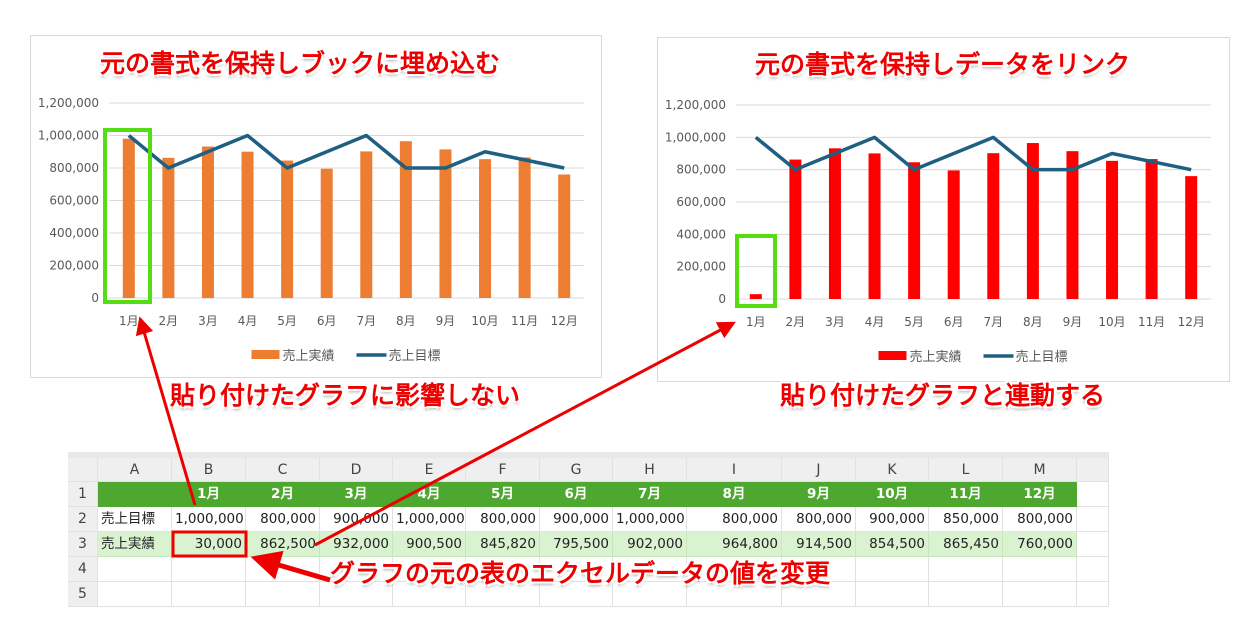 The width and height of the screenshot is (1259, 621). What do you see at coordinates (650, 544) in the screenshot?
I see `cell-H3: 902,000` at bounding box center [650, 544].